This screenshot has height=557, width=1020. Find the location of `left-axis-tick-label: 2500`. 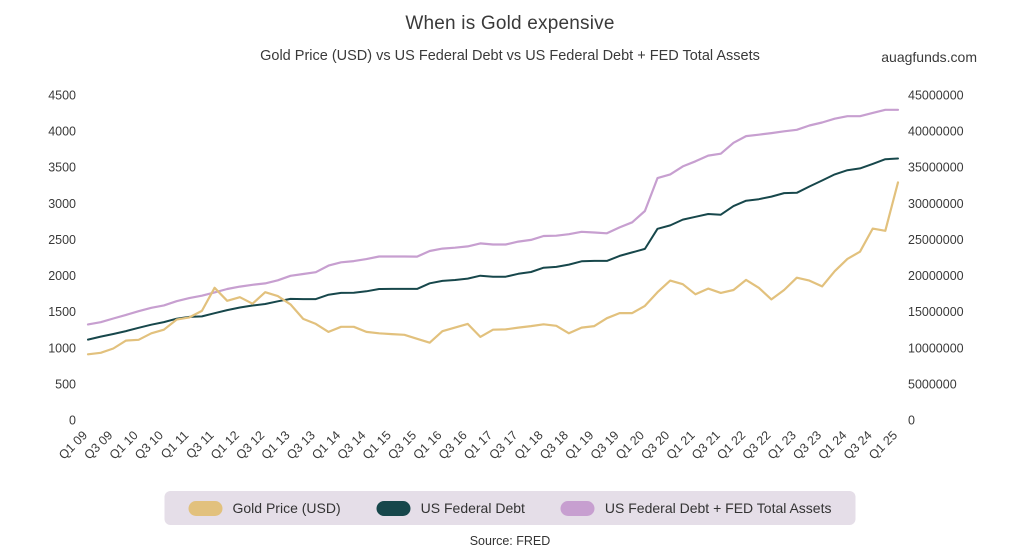

left-axis-tick-label: 2500 is located at coordinates (62, 240).